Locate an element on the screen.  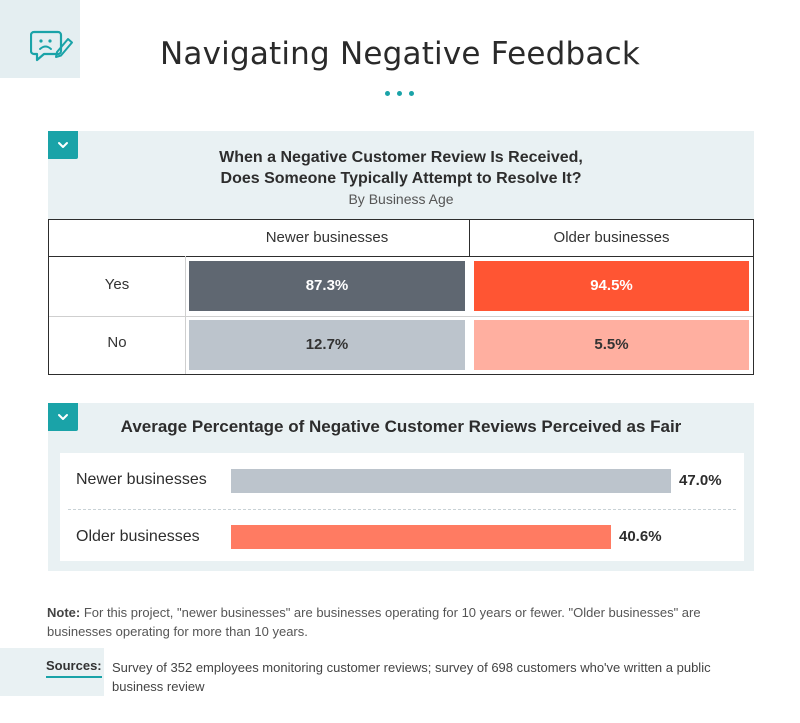
row-header-yes: Yes is located at coordinates (117, 284).